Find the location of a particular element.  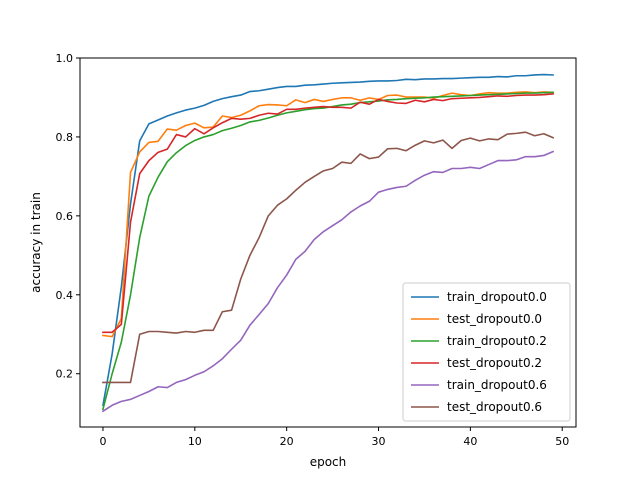

x-axis: 0 10 20 30 40 50 is located at coordinates (334, 437).